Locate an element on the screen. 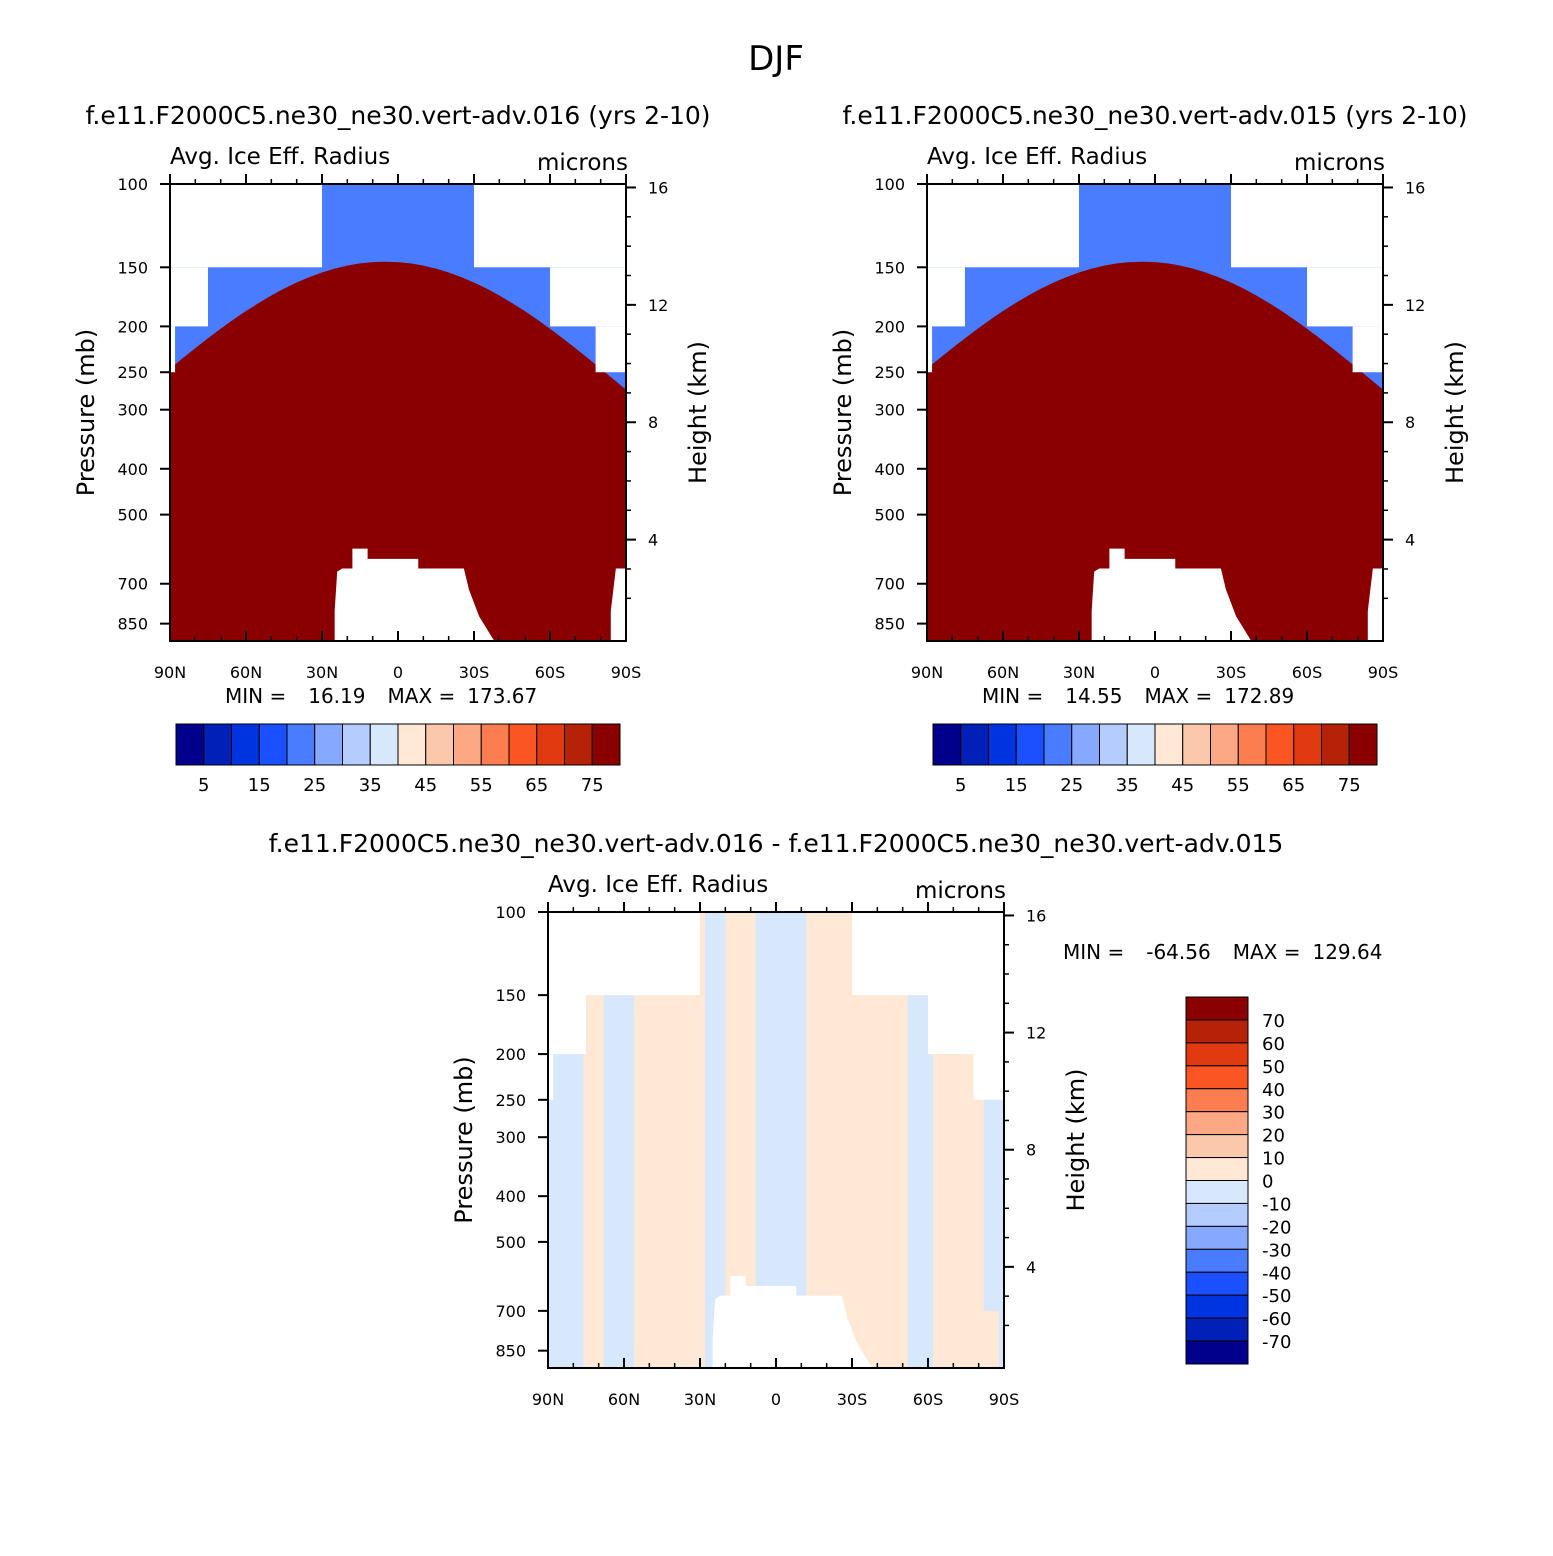 This screenshot has height=1556, width=1553. max-value: 173.67 is located at coordinates (502, 696).